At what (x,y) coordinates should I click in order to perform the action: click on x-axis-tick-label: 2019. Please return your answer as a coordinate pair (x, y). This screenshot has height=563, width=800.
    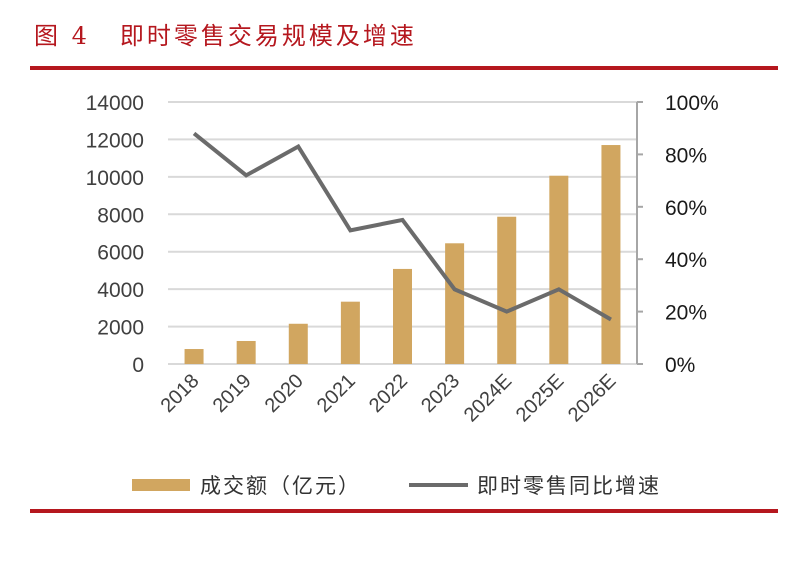
    Looking at the image, I should click on (232, 393).